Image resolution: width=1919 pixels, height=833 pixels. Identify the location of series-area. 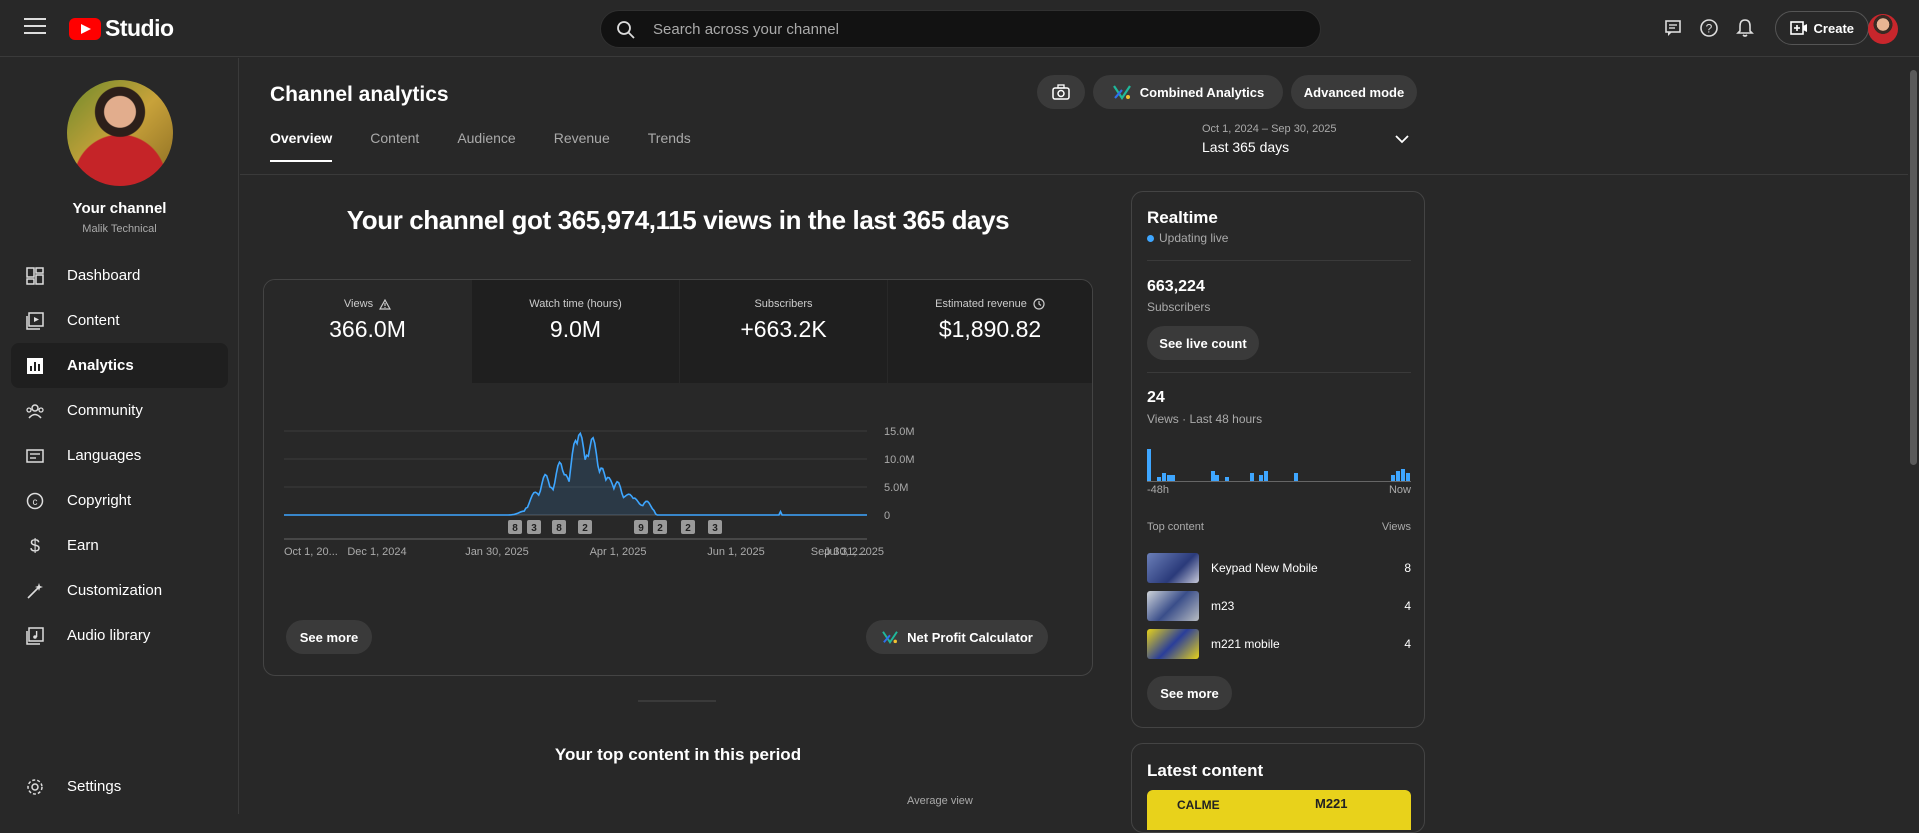
(575, 474).